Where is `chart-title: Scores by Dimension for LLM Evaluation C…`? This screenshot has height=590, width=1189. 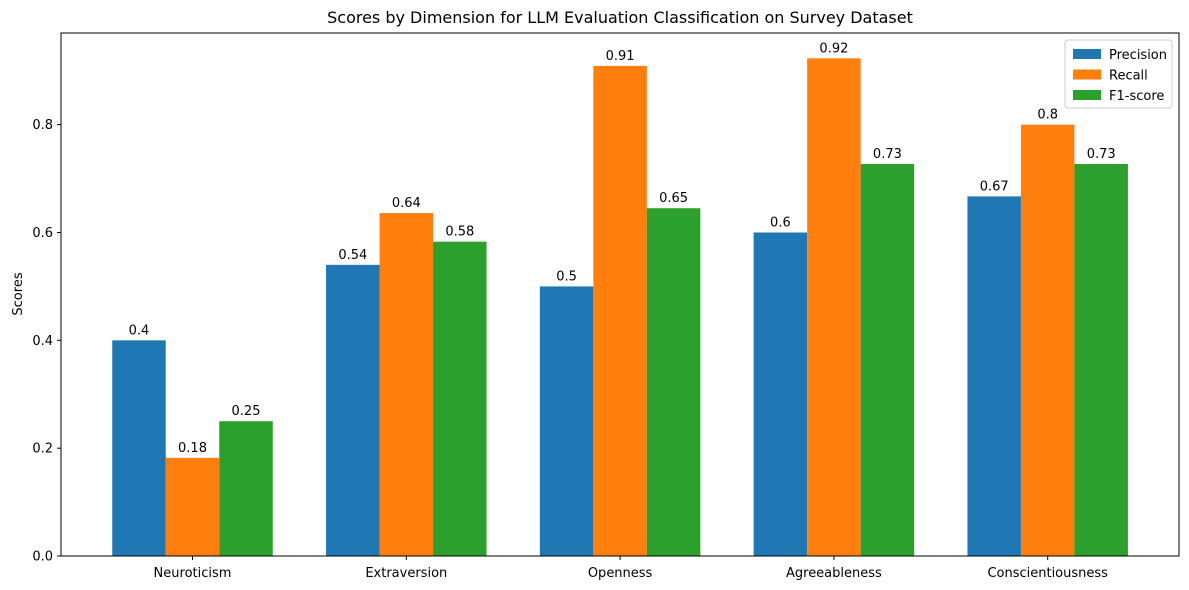
chart-title: Scores by Dimension for LLM Evaluation C… is located at coordinates (620, 17).